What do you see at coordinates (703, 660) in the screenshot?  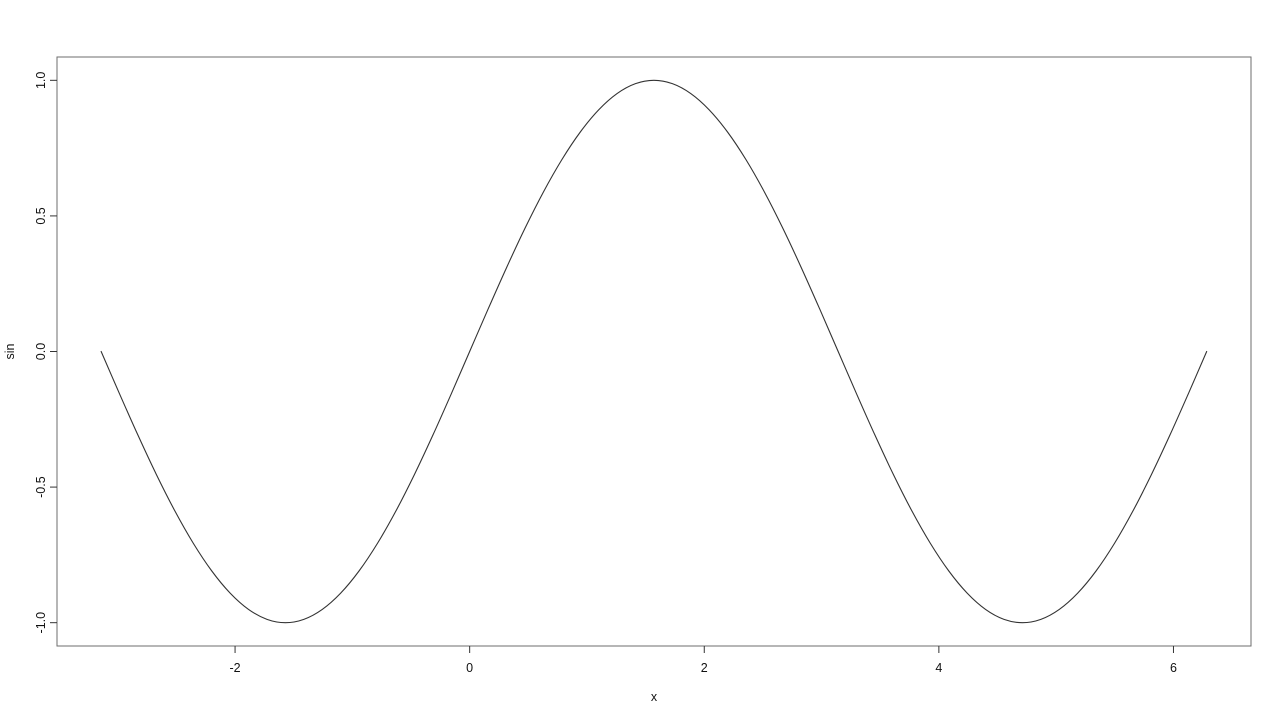 I see `x-axis-ticks: -2 0 2 4 6` at bounding box center [703, 660].